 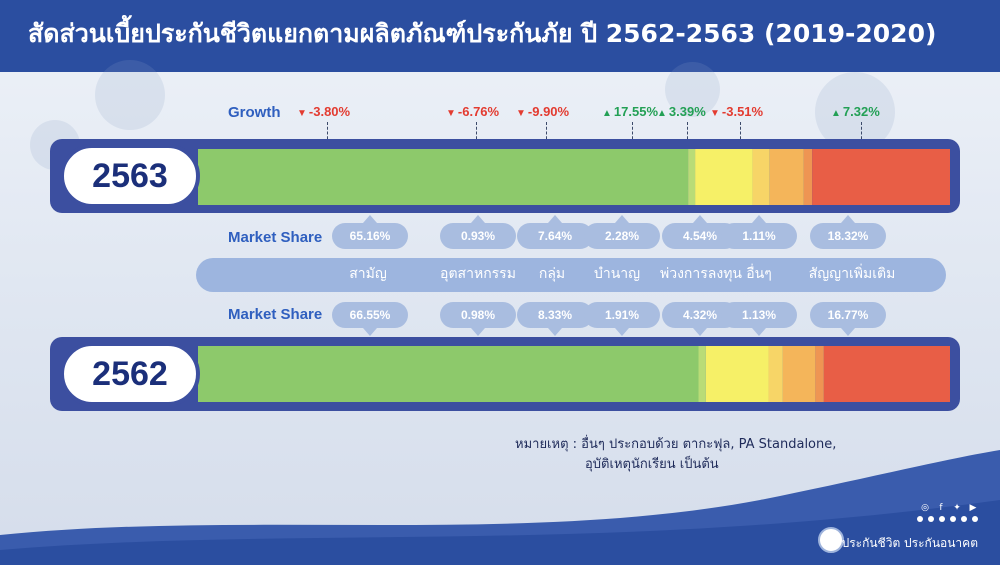 I want to click on growth-value: ▲ 17.55%, so click(x=630, y=111).